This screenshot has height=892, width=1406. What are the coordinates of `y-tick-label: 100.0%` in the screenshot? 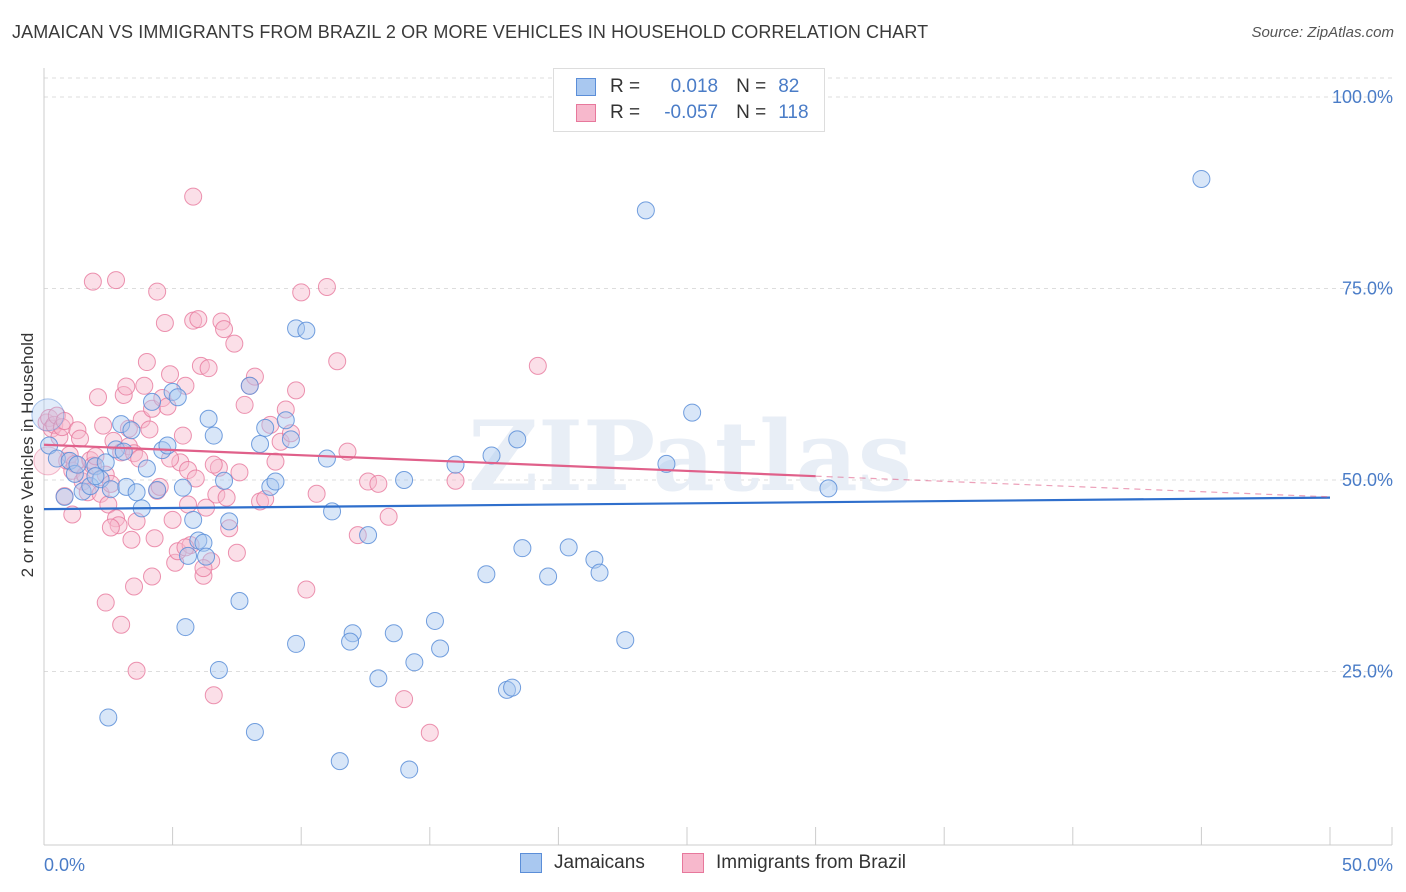 It's located at (1362, 97).